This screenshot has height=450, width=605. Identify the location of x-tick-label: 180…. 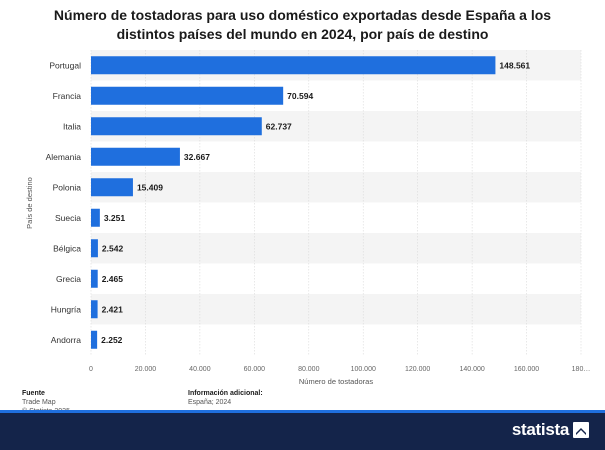
(581, 369).